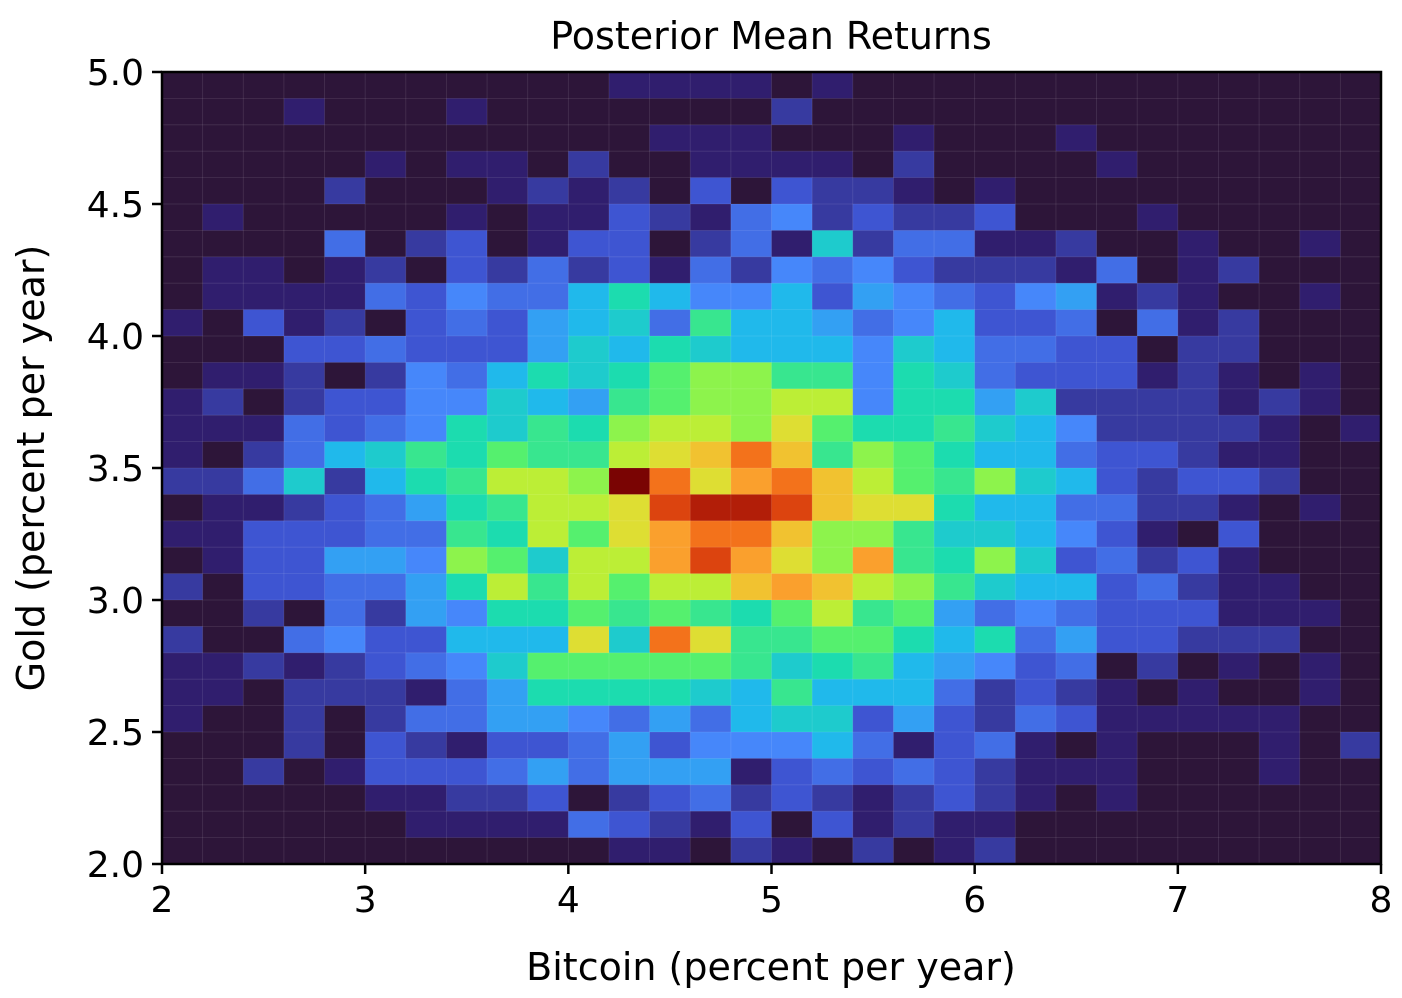 The width and height of the screenshot is (1402, 998). Describe the element at coordinates (1381, 900) in the screenshot. I see `x-tick-label: 8` at that location.